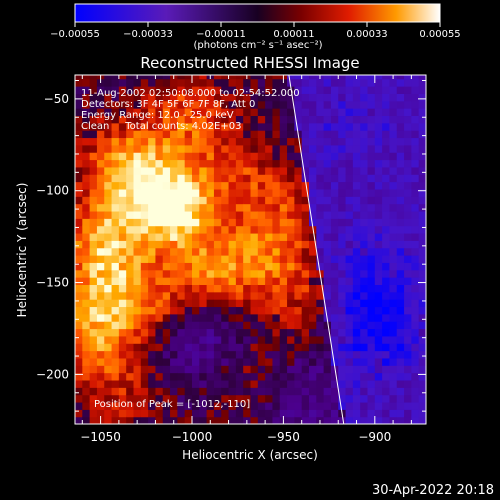  What do you see at coordinates (157, 115) in the screenshot?
I see `annotation-energy-range: Energy Range: 12.0 - 25.0 keV` at bounding box center [157, 115].